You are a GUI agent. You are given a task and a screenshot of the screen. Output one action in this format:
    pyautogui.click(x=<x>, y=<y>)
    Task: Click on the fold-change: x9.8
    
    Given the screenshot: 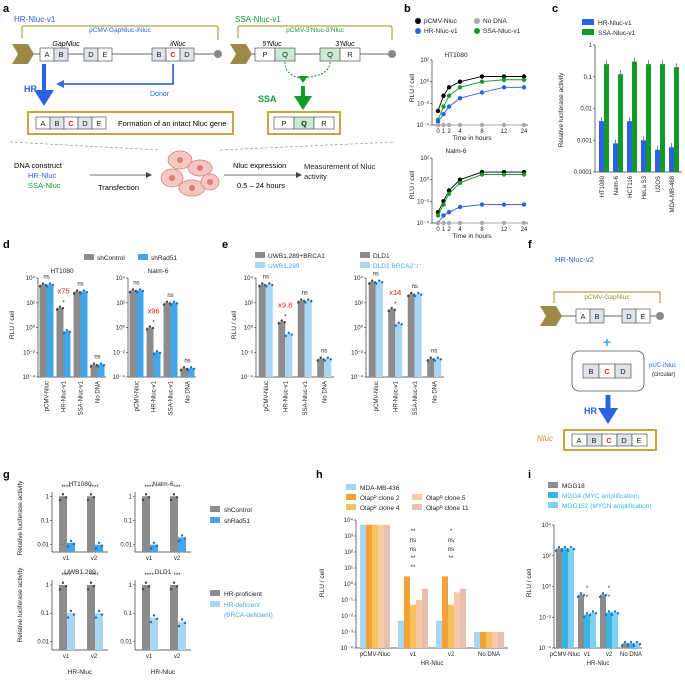 What is the action you would take?
    pyautogui.click(x=285, y=305)
    